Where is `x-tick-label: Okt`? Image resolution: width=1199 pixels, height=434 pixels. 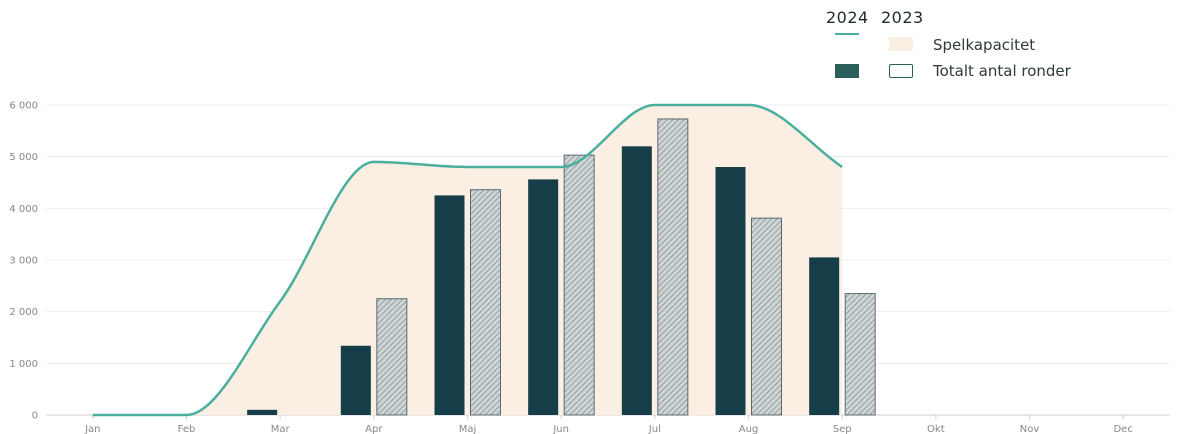
x-tick-label: Okt is located at coordinates (936, 429).